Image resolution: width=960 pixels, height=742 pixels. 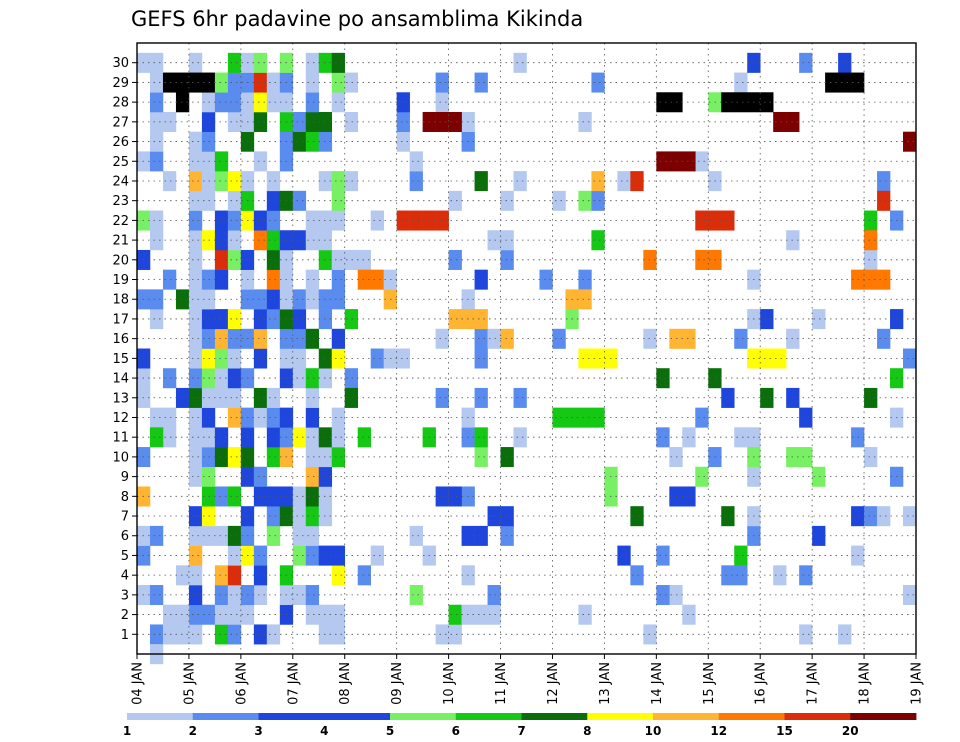 What do you see at coordinates (120, 319) in the screenshot?
I see `y-tick-label: 17` at bounding box center [120, 319].